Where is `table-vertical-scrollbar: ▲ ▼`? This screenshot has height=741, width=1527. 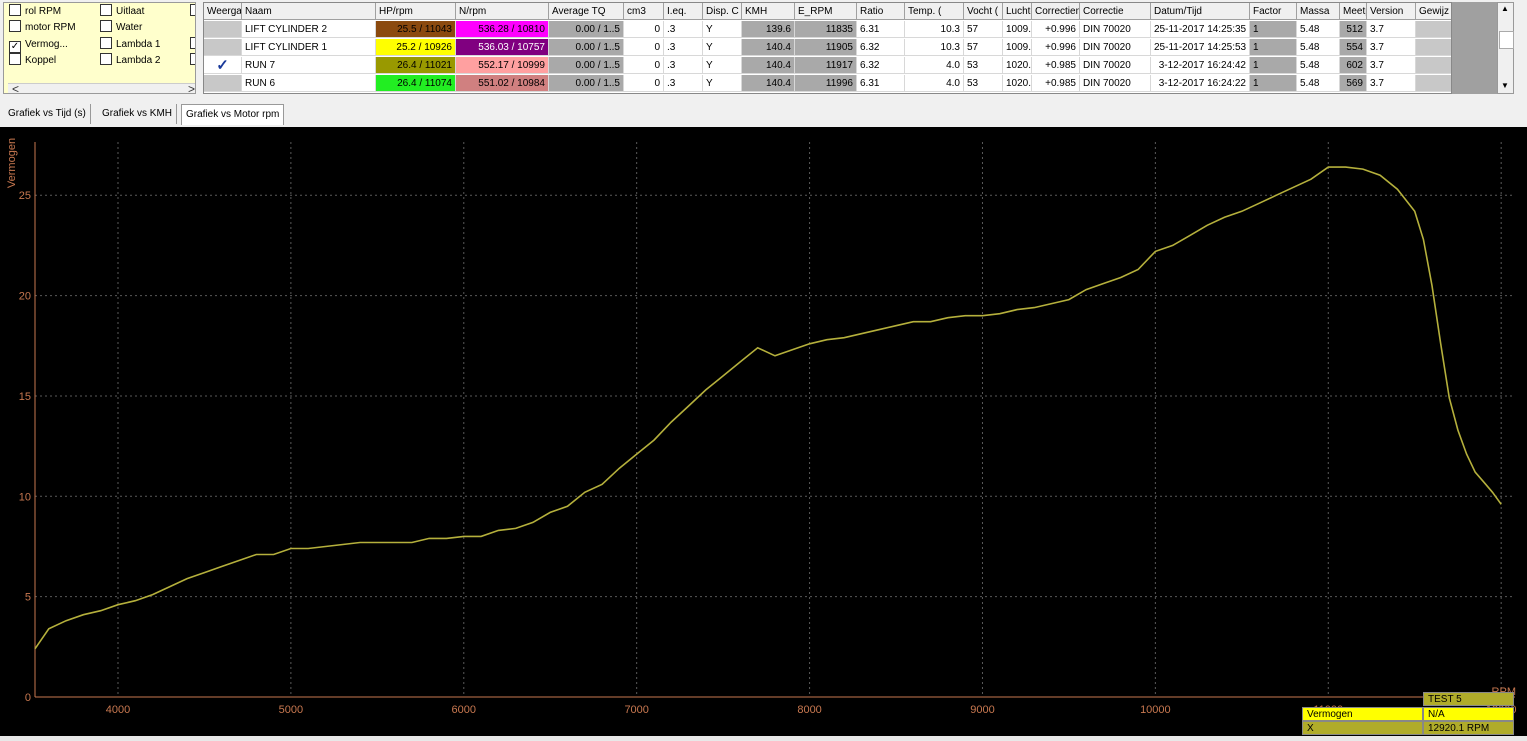 table-vertical-scrollbar: ▲ ▼ is located at coordinates (1505, 48).